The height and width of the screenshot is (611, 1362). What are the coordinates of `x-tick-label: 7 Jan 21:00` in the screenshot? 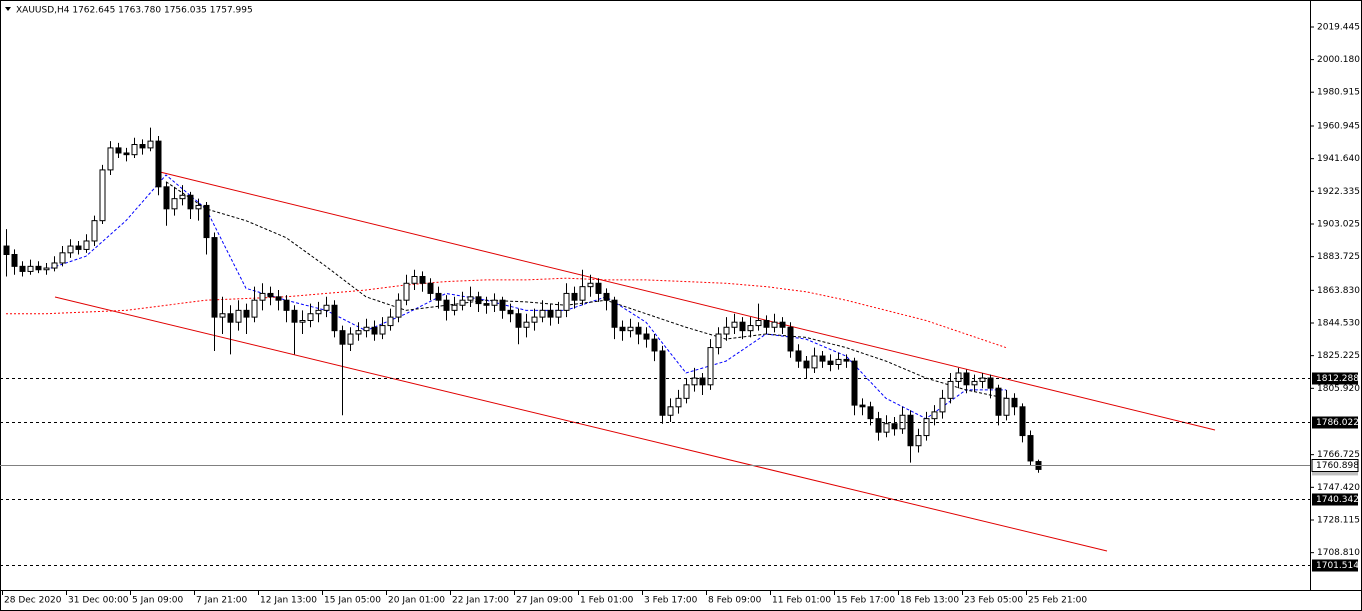 It's located at (222, 601).